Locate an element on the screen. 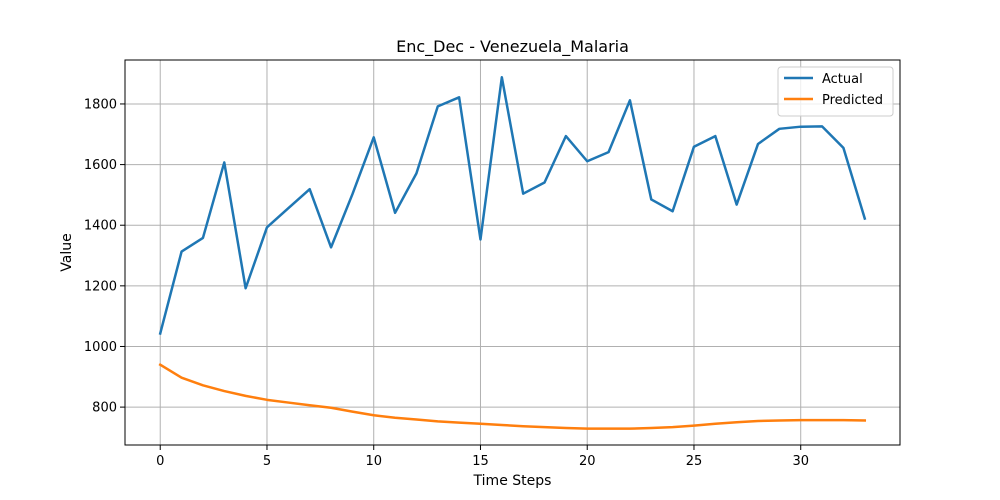  y-tick-label: 1800 is located at coordinates (100, 104).